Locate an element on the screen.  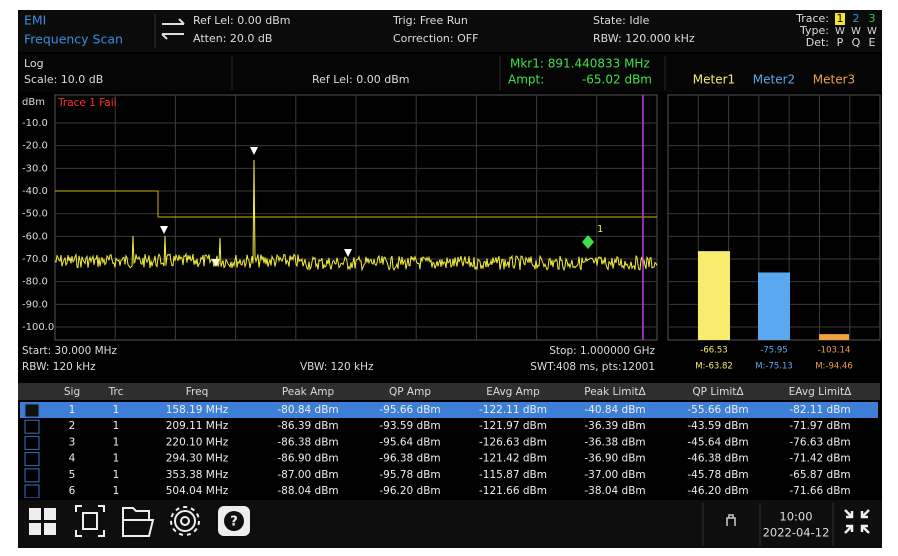
meter-max: M:-94.46 is located at coordinates (834, 367).